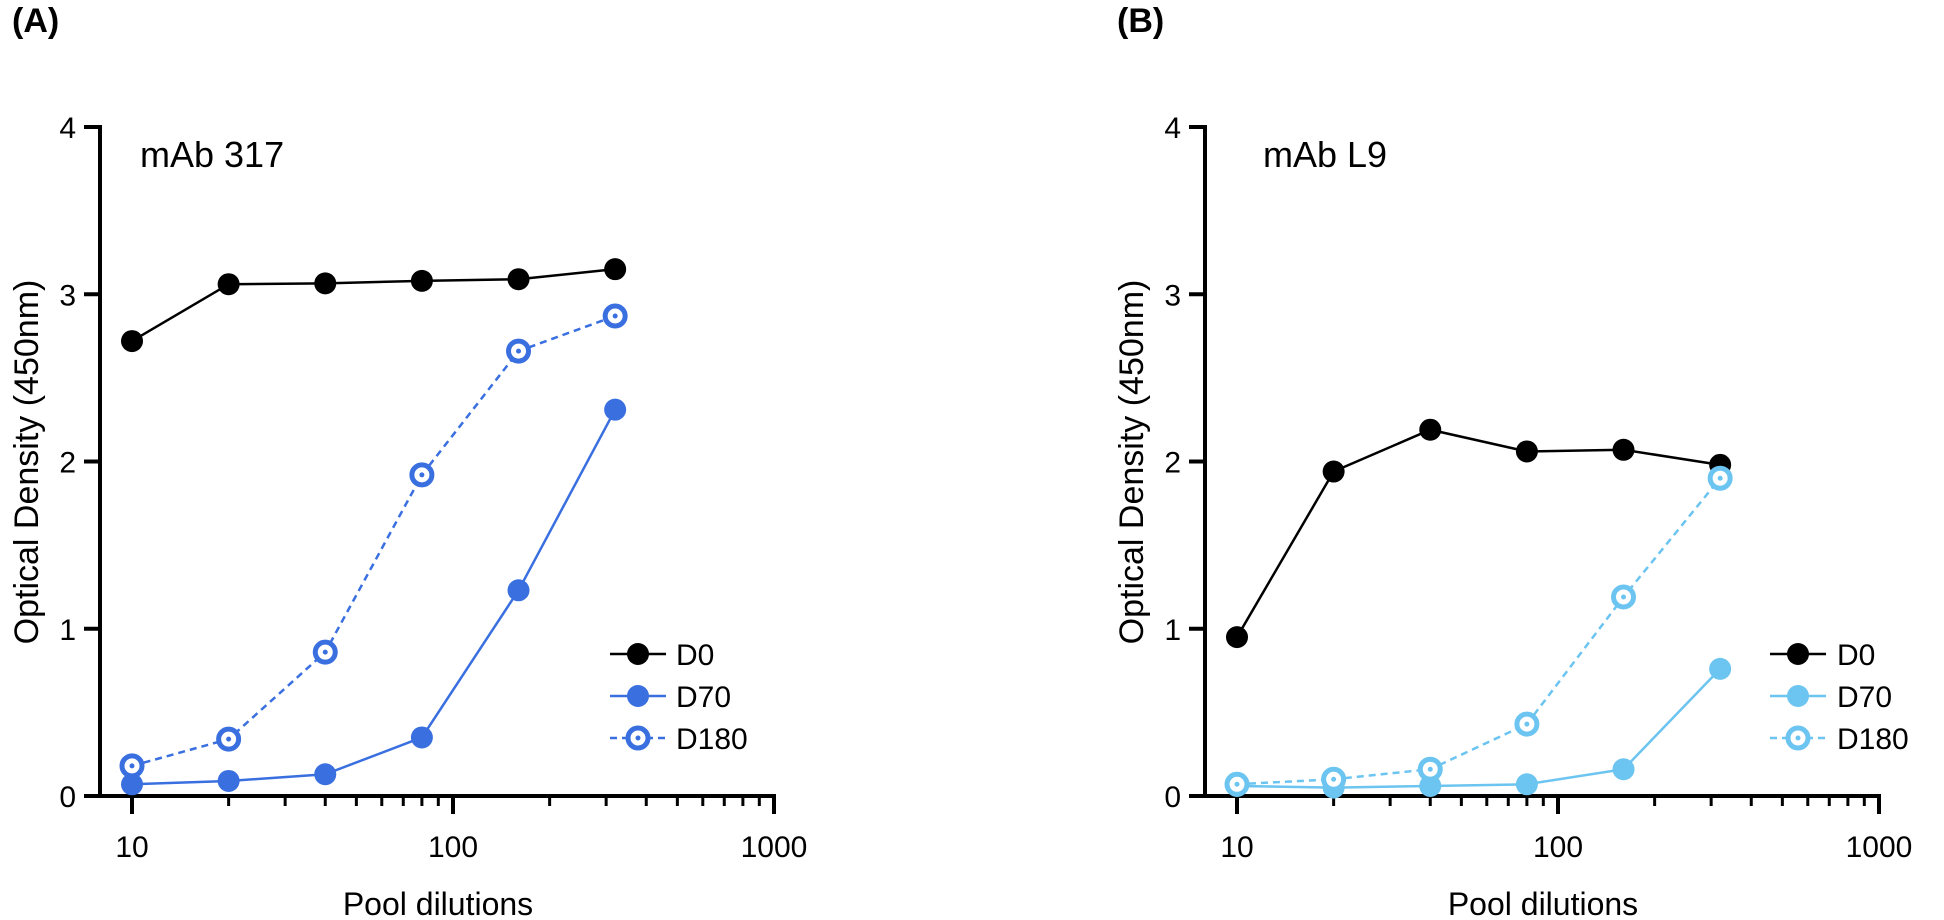  What do you see at coordinates (1140, 21) in the screenshot?
I see `panel-label: (B)` at bounding box center [1140, 21].